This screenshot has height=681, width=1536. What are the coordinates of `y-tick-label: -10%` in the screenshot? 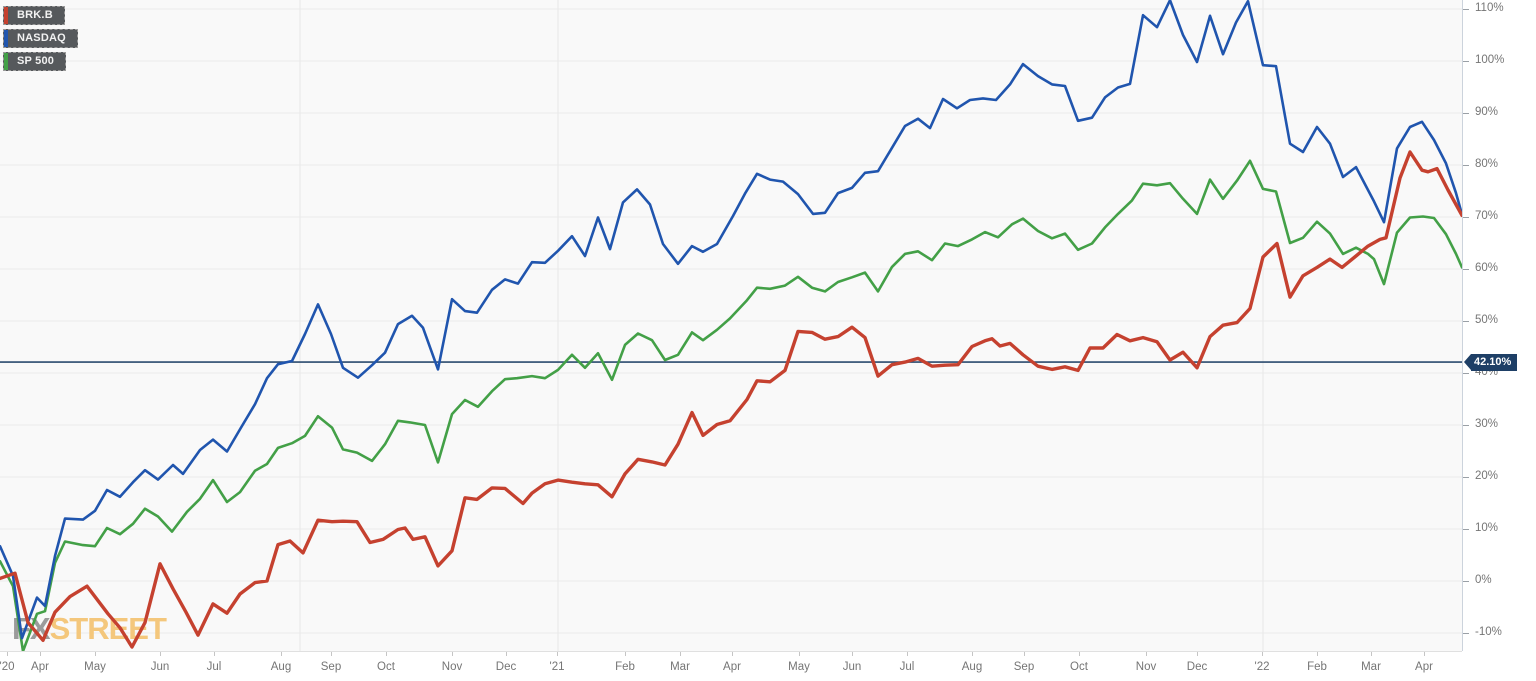 It's located at (1488, 632).